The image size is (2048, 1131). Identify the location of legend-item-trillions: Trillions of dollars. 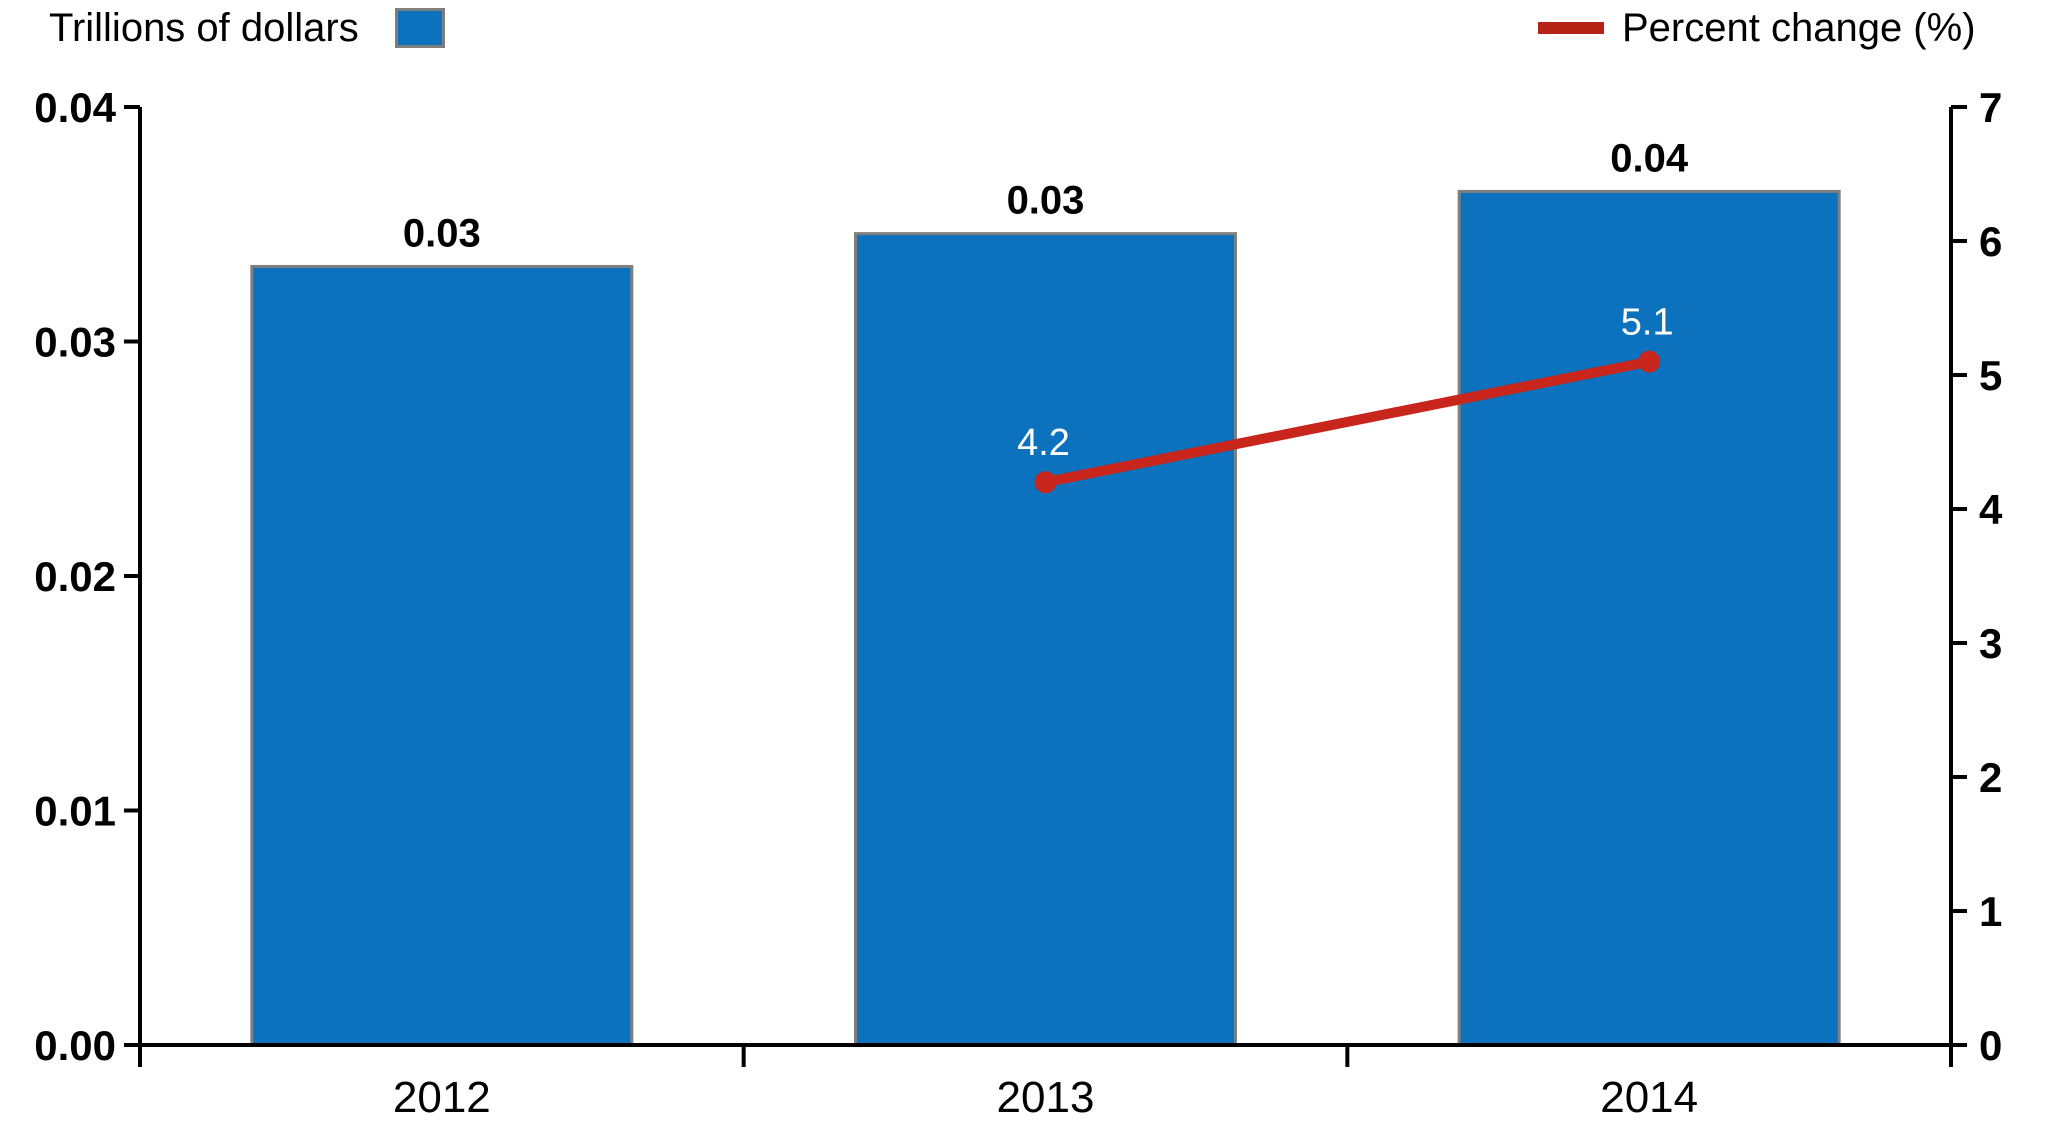
(247, 28).